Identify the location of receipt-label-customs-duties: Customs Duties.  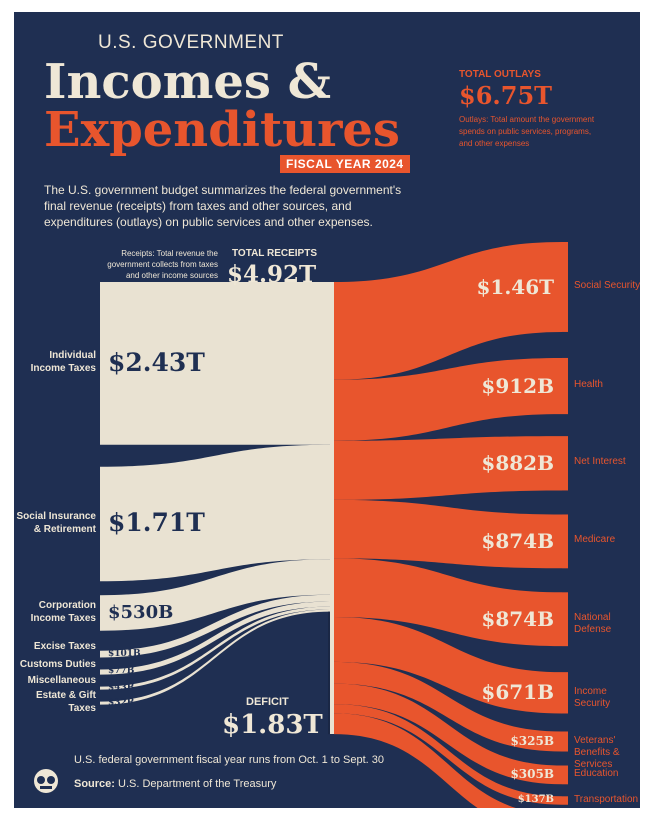
(57, 665).